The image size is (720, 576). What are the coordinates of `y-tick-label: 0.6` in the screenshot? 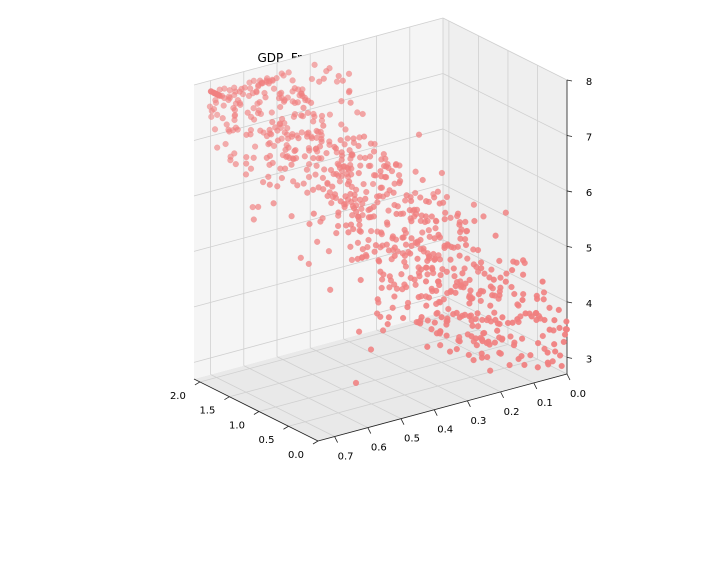 It's located at (379, 448).